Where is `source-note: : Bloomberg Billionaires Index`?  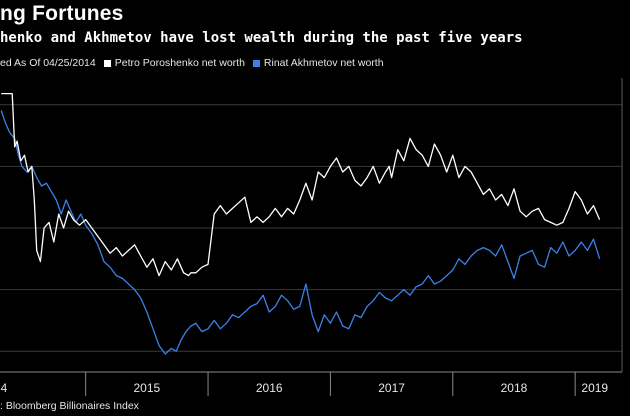
source-note: : Bloomberg Billionaires Index is located at coordinates (69, 406).